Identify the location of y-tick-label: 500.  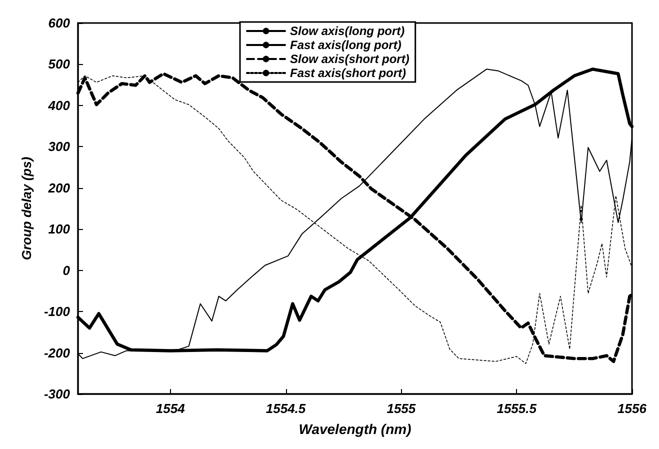
(59, 64).